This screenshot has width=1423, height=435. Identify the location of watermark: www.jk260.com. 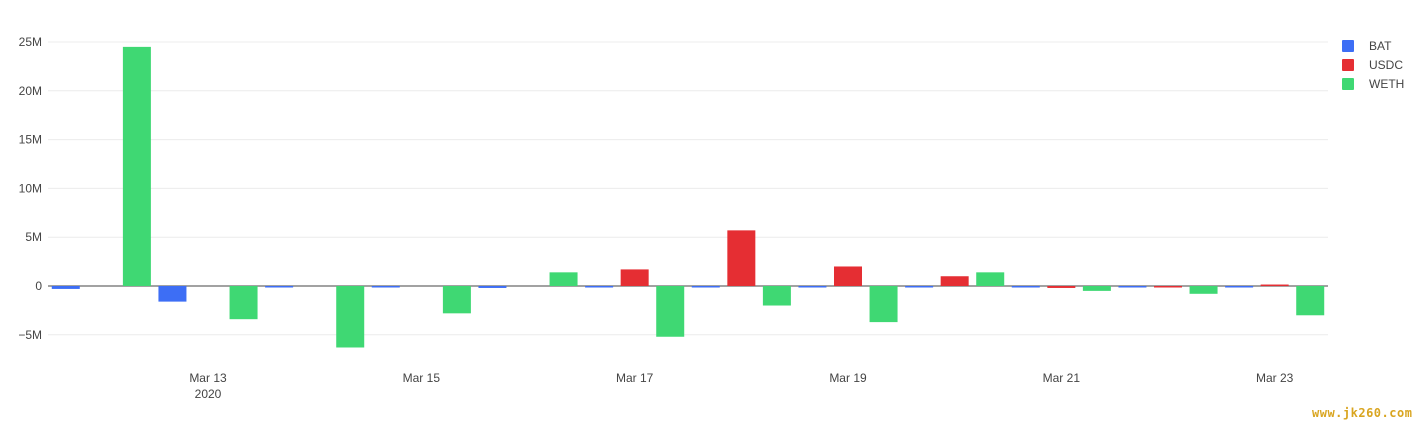
(1362, 413).